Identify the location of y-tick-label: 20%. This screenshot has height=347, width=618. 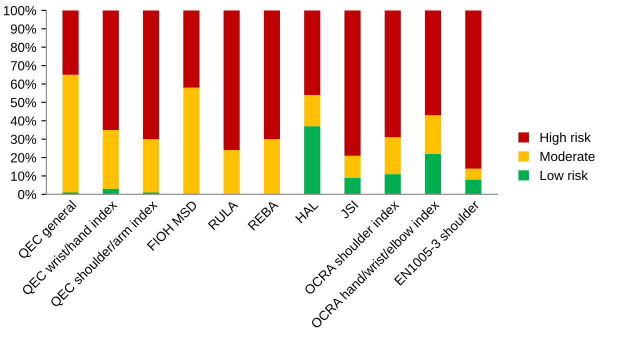
(23, 157).